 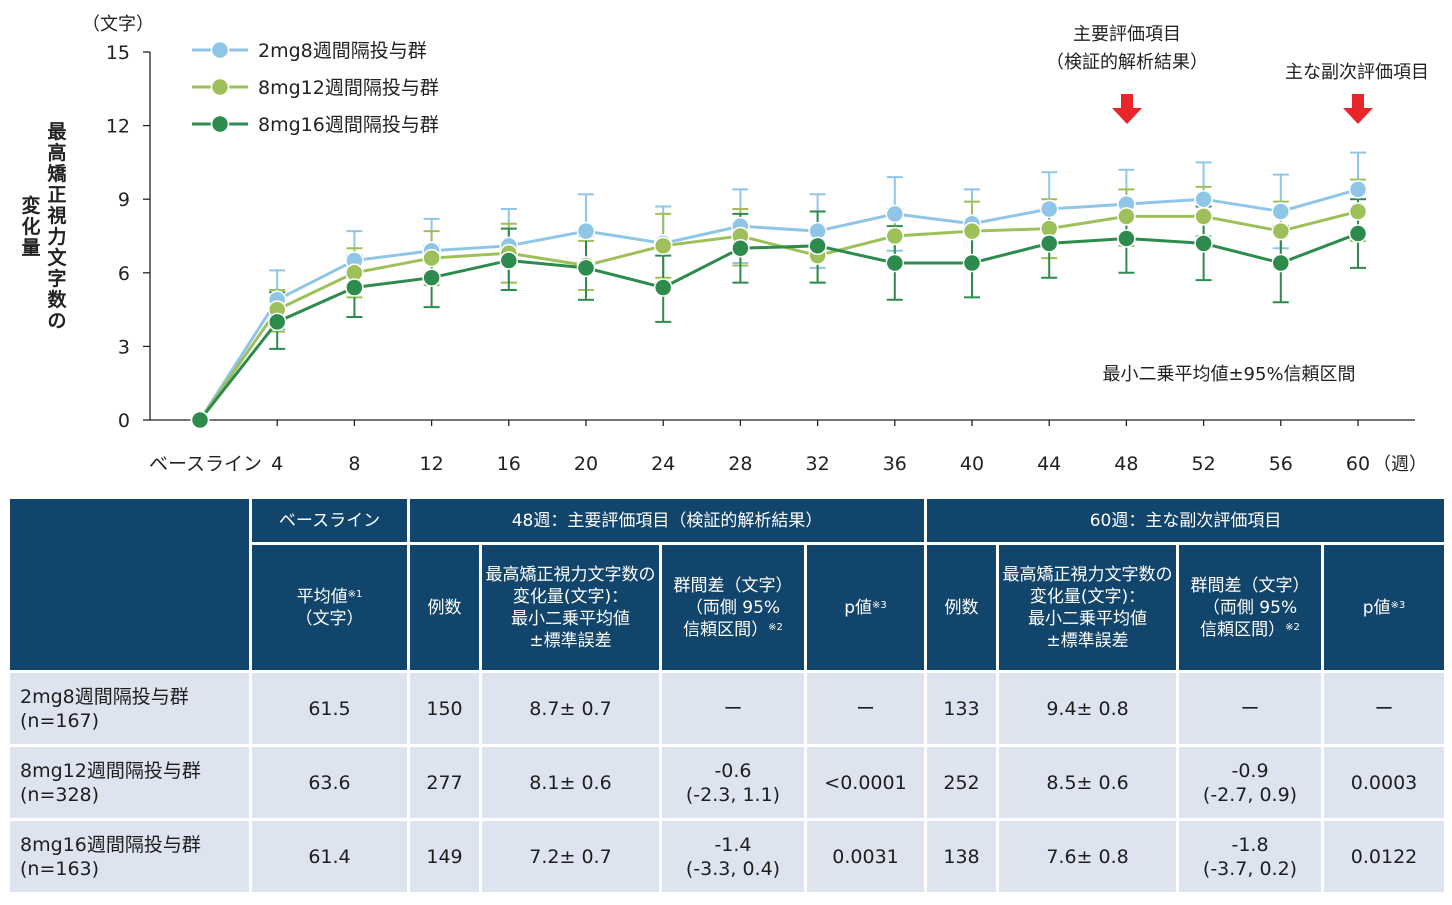 What do you see at coordinates (570, 607) in the screenshot?
I see `header-change48: 最高矯正視力文字数の 変化量(文字)： 最小二乗平均値 ±標準誤差` at bounding box center [570, 607].